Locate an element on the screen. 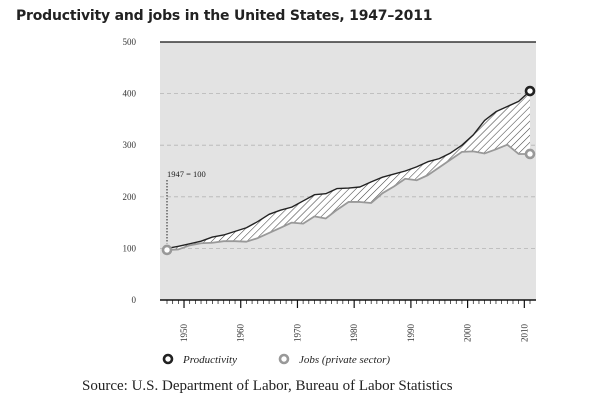  y-tick-label-100: 100 is located at coordinates (130, 248).